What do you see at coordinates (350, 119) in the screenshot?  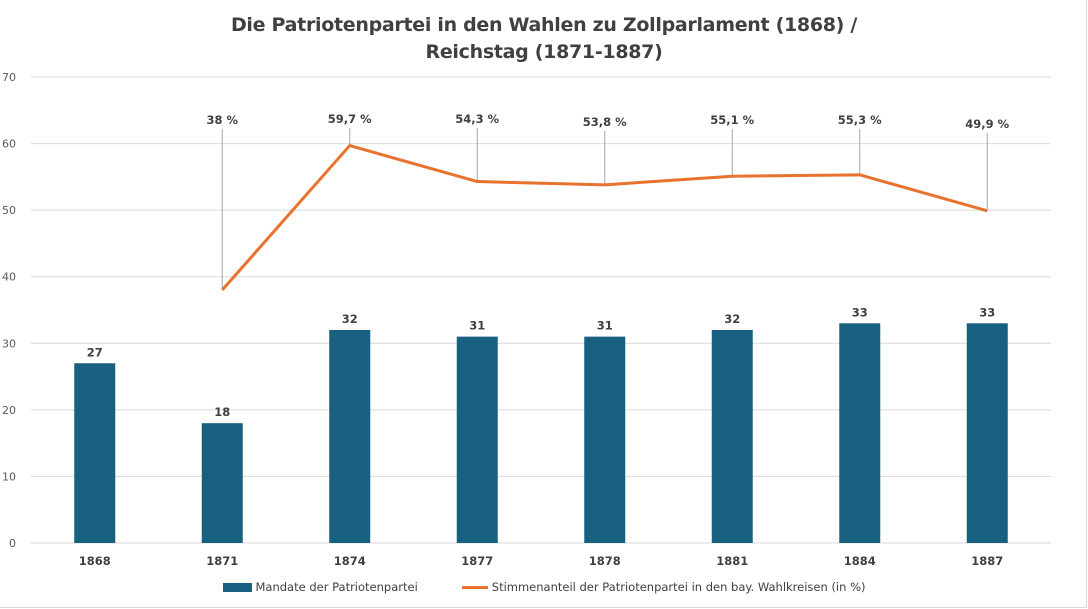 I see `line-label-1874: 59,7 %` at bounding box center [350, 119].